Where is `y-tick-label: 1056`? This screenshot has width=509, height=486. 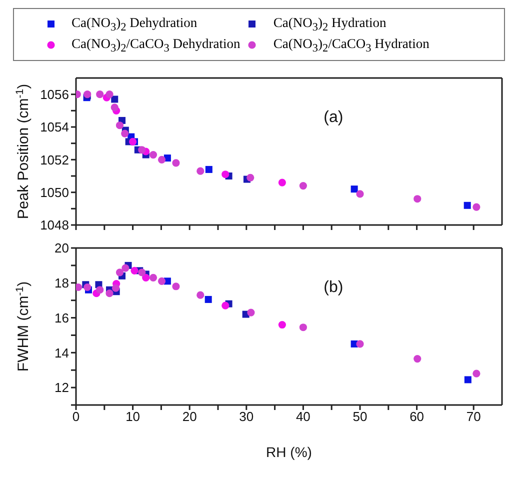 y-tick-label: 1056 is located at coordinates (54, 94).